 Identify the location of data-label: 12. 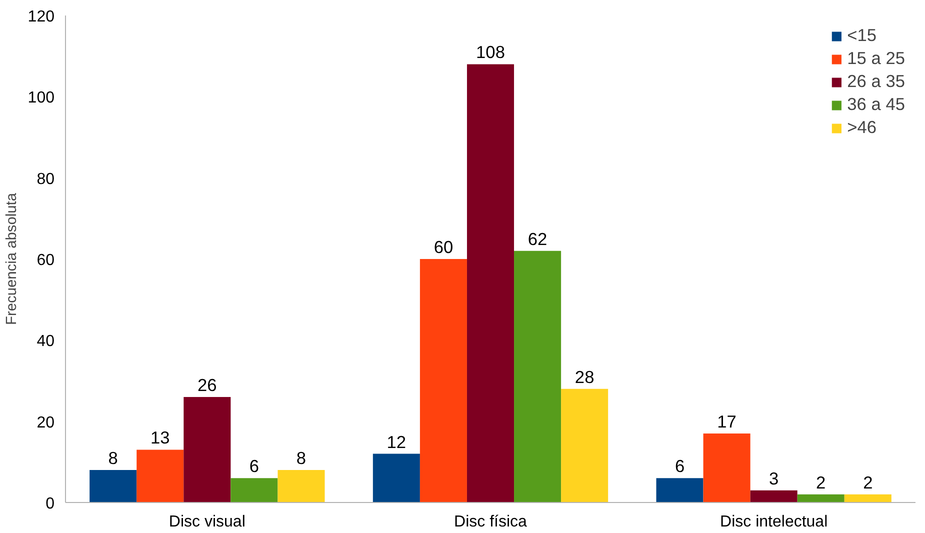
(396, 442).